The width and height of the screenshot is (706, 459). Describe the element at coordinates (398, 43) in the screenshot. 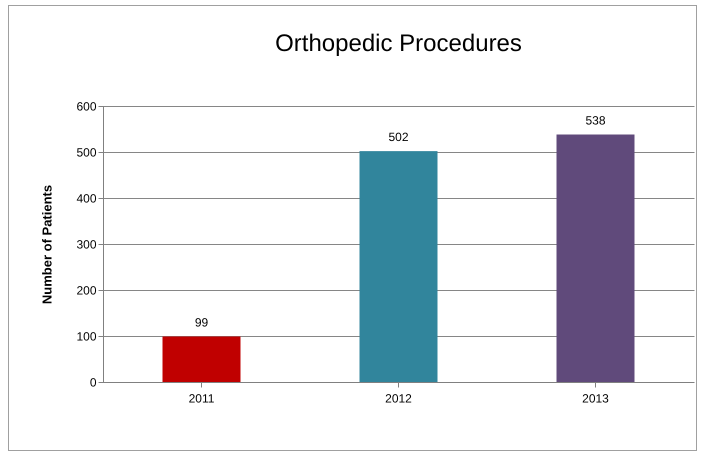

I see `chart-title: Orthopedic Procedures` at that location.